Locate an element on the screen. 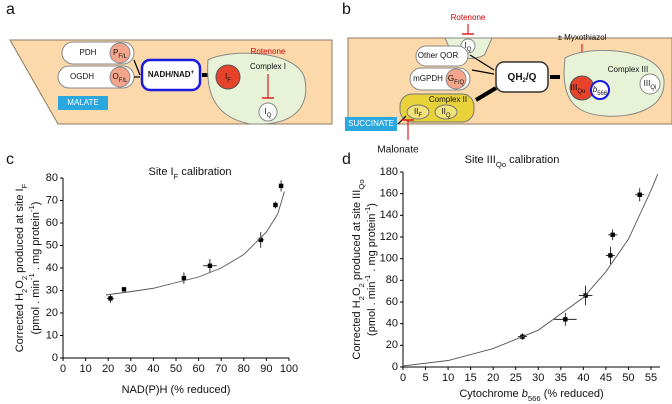 Image resolution: width=672 pixels, height=404 pixels. label: SUCCINATE is located at coordinates (371, 123).